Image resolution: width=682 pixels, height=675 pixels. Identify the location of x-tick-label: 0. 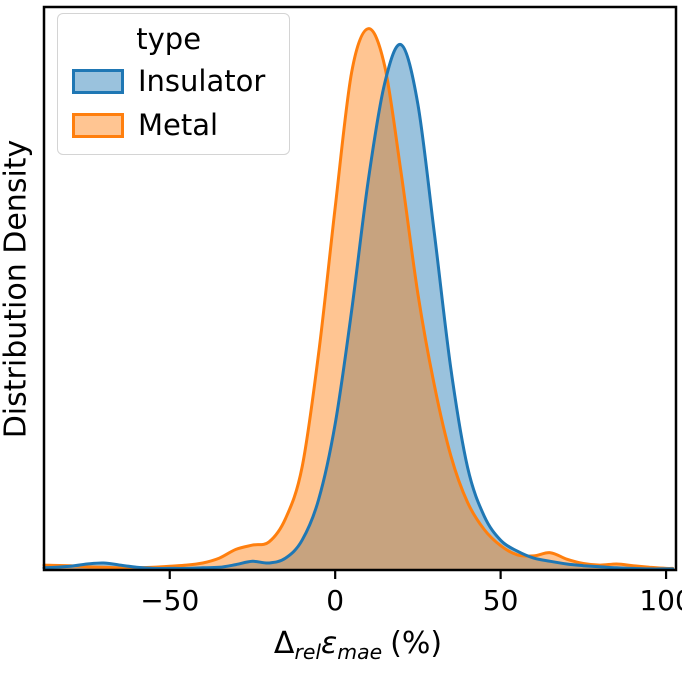
(335, 600).